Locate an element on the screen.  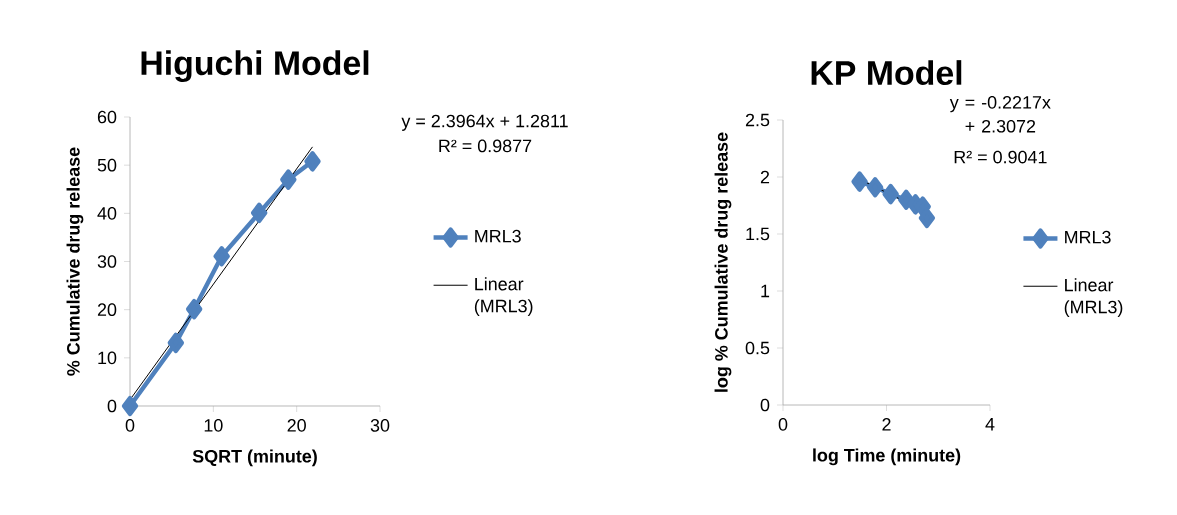
y-tick-label: 30 is located at coordinates (107, 261).